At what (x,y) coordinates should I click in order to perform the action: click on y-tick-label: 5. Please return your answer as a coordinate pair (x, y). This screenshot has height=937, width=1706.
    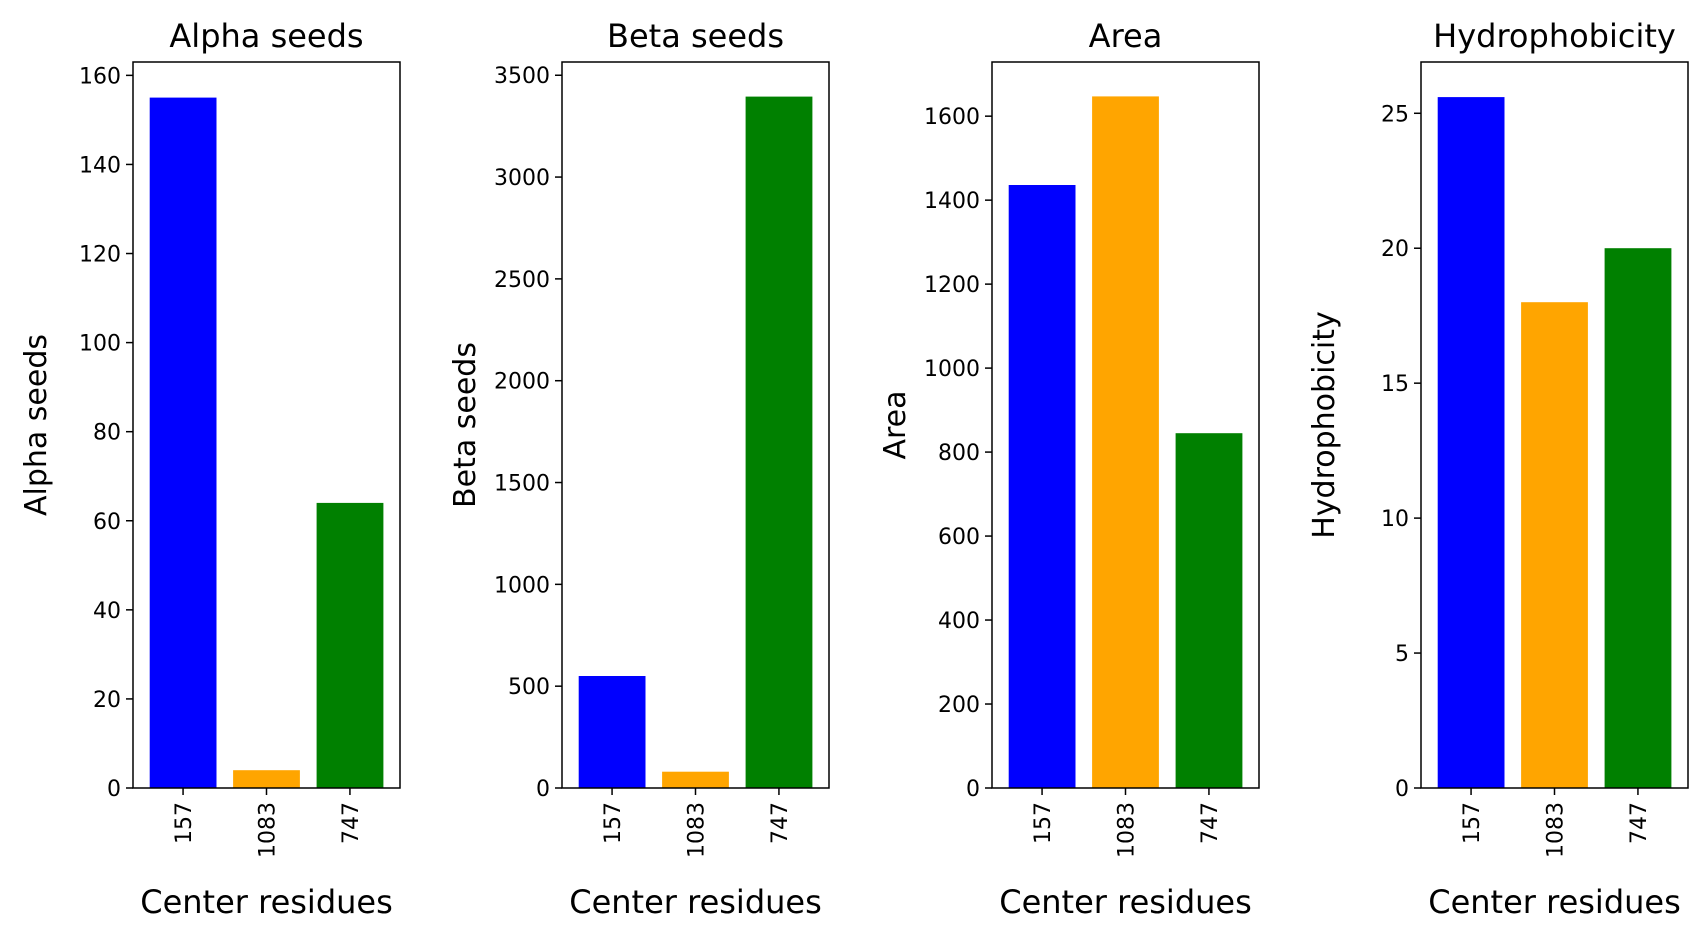
    Looking at the image, I should click on (1402, 654).